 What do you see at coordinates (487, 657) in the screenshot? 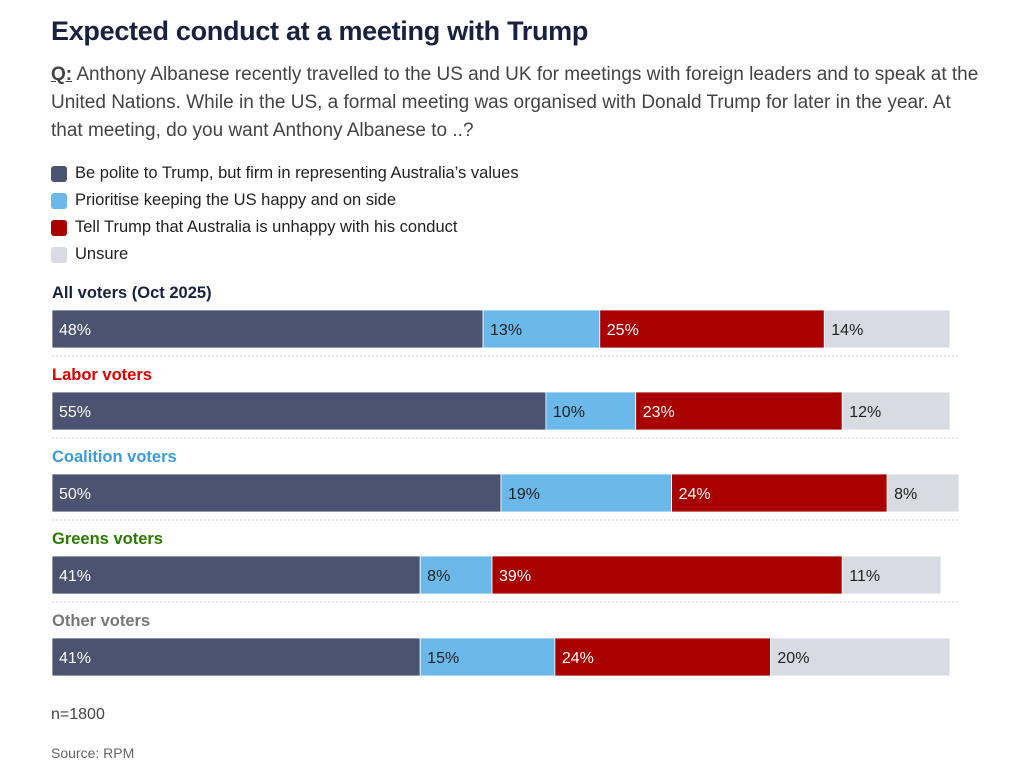
I see `bar-other-voters-prioritise` at bounding box center [487, 657].